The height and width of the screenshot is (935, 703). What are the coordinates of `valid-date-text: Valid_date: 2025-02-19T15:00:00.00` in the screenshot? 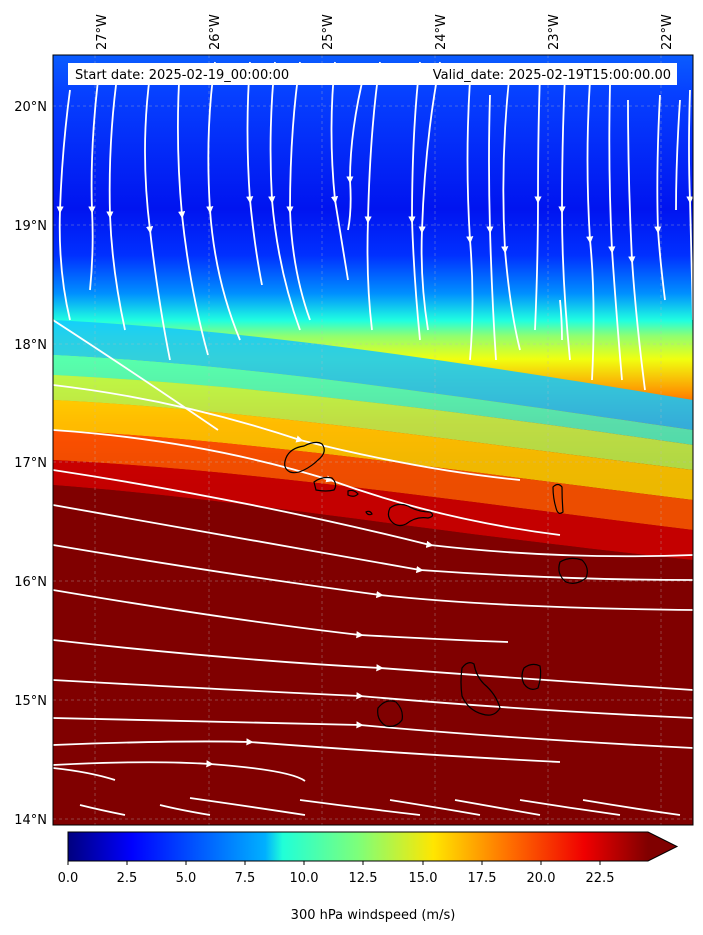 It's located at (552, 75).